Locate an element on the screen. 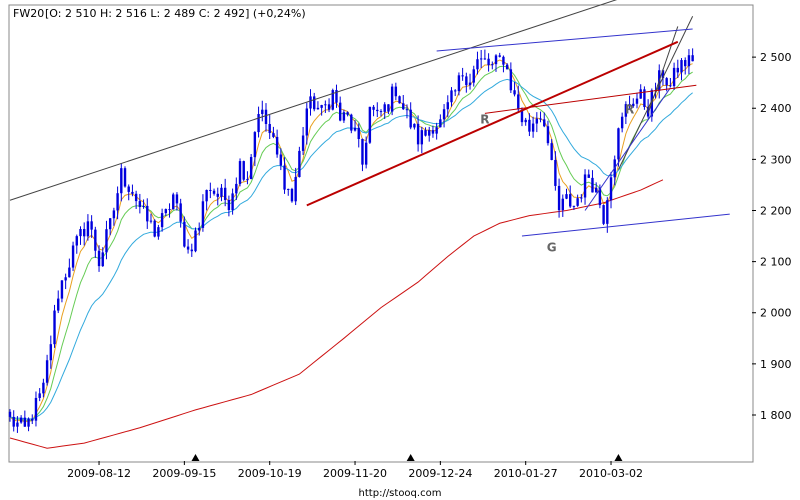 This screenshot has width=800, height=500. x-tick-label: 2009-12-24 is located at coordinates (440, 473).